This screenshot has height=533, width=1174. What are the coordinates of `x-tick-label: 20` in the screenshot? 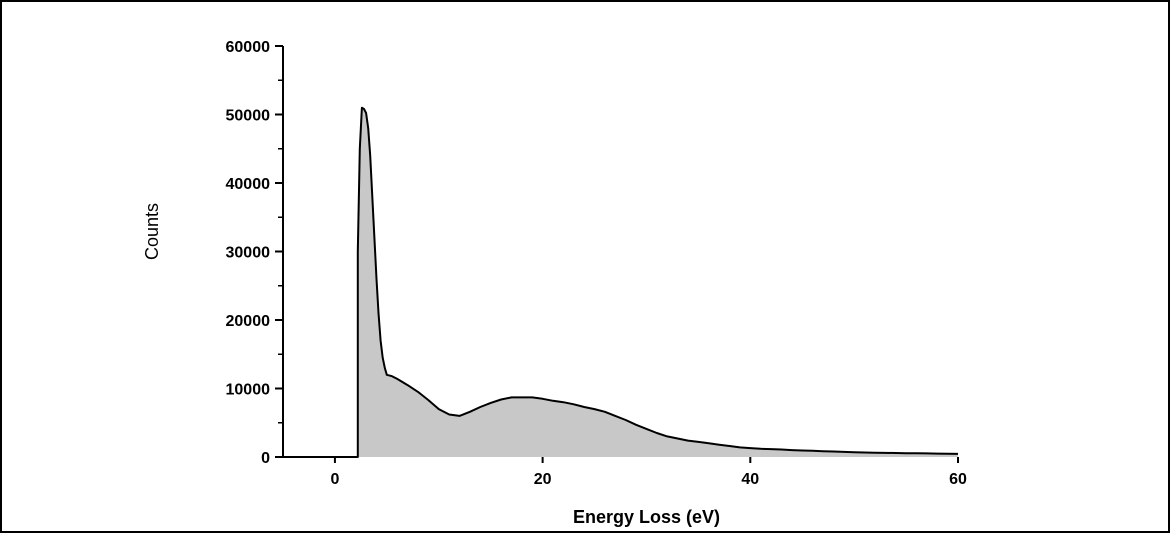 It's located at (543, 479).